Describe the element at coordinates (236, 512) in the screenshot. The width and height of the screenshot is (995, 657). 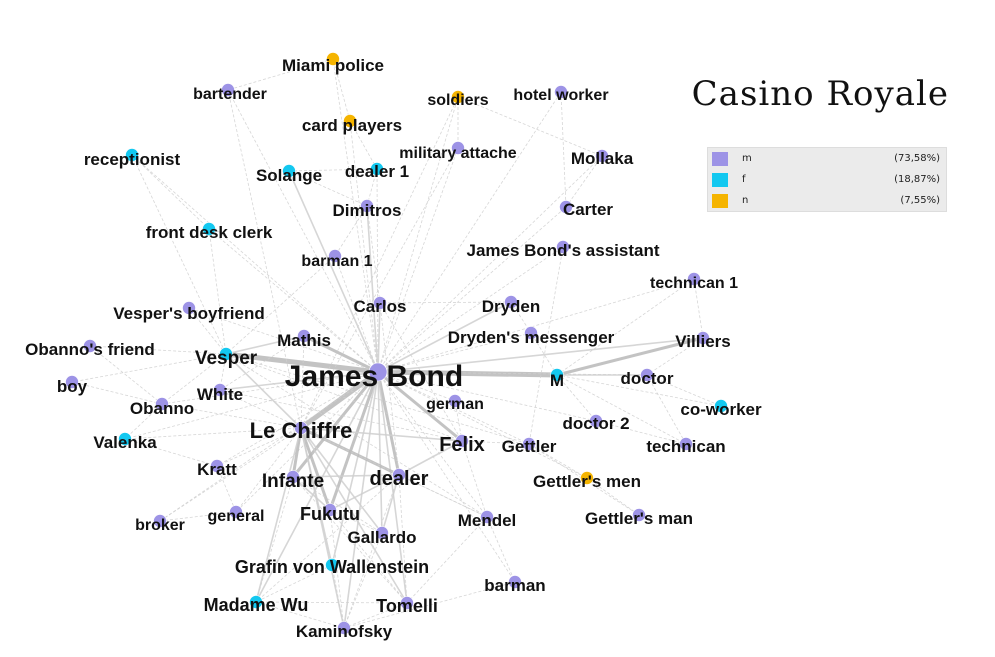
I see `node-general` at that location.